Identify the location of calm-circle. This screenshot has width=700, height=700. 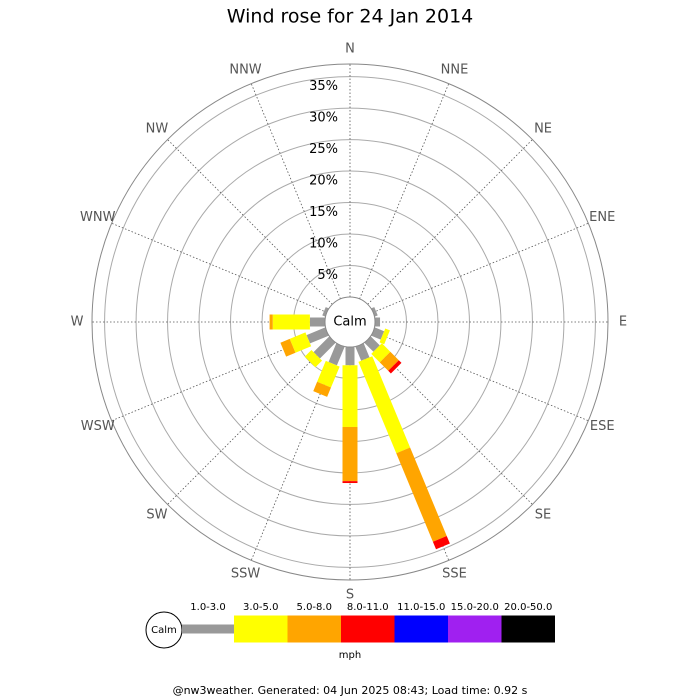
(350, 322).